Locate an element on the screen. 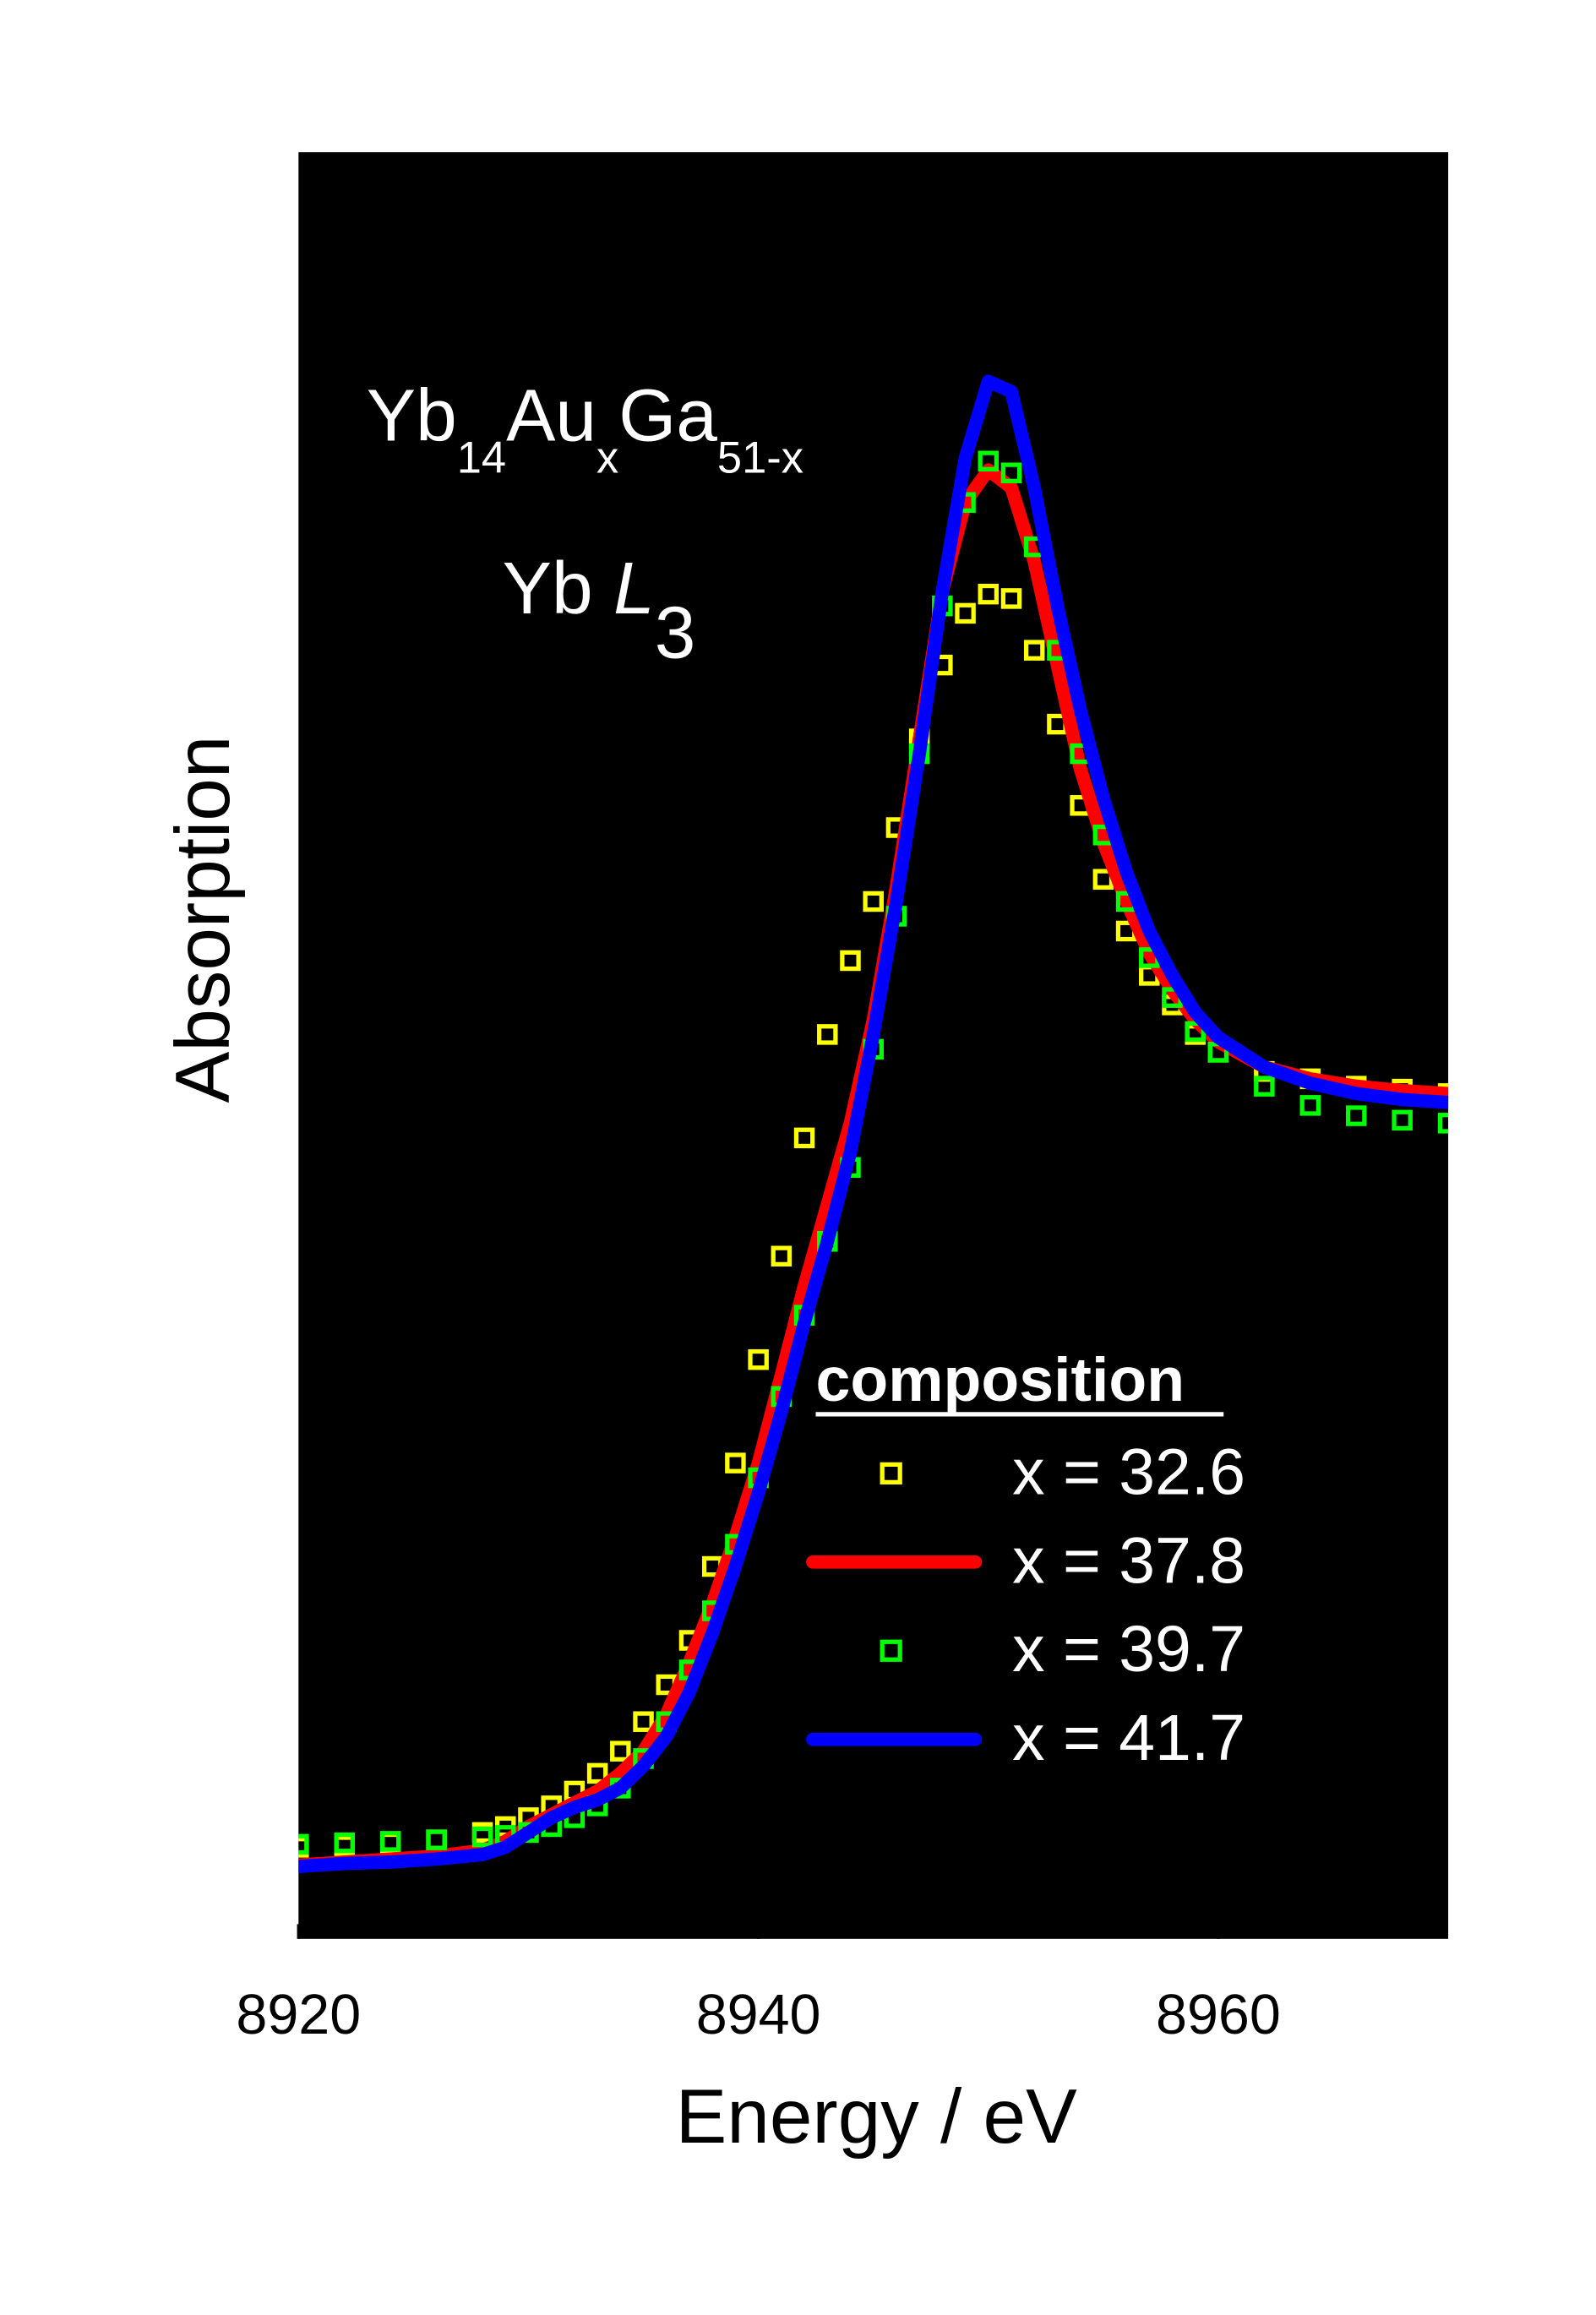 This screenshot has width=1596, height=2315. legend-label: x = 37.8 is located at coordinates (1128, 1560).